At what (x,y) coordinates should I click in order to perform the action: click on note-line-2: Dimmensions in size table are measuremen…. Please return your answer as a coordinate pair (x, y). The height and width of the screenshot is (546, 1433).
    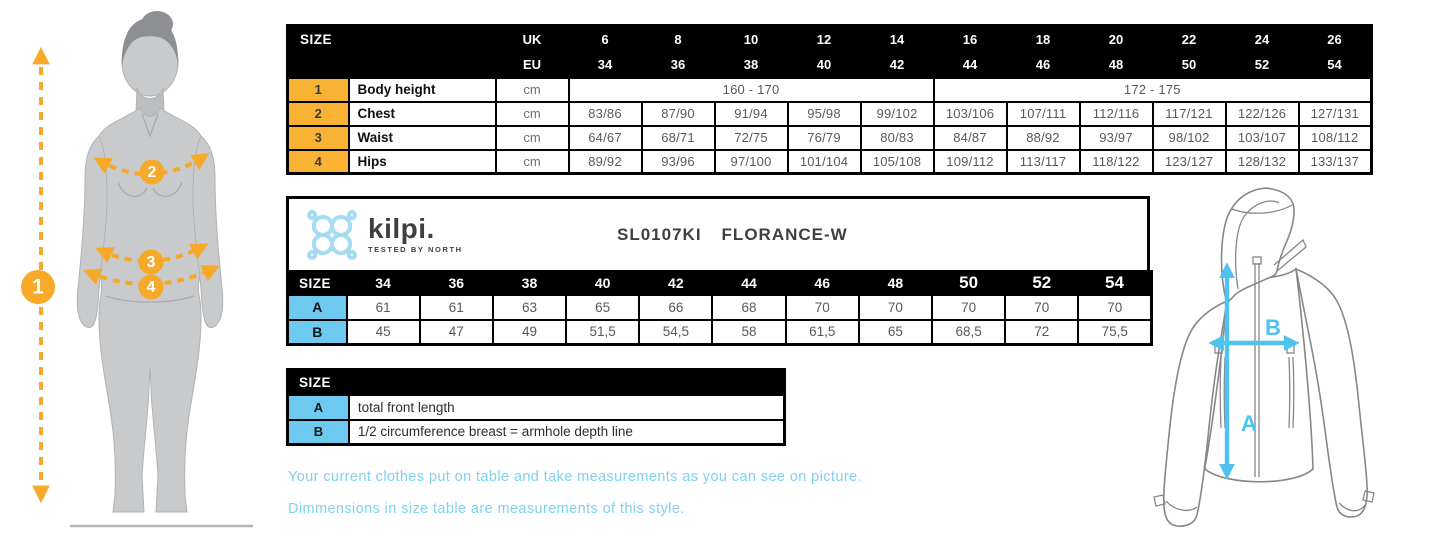
    Looking at the image, I should click on (486, 509).